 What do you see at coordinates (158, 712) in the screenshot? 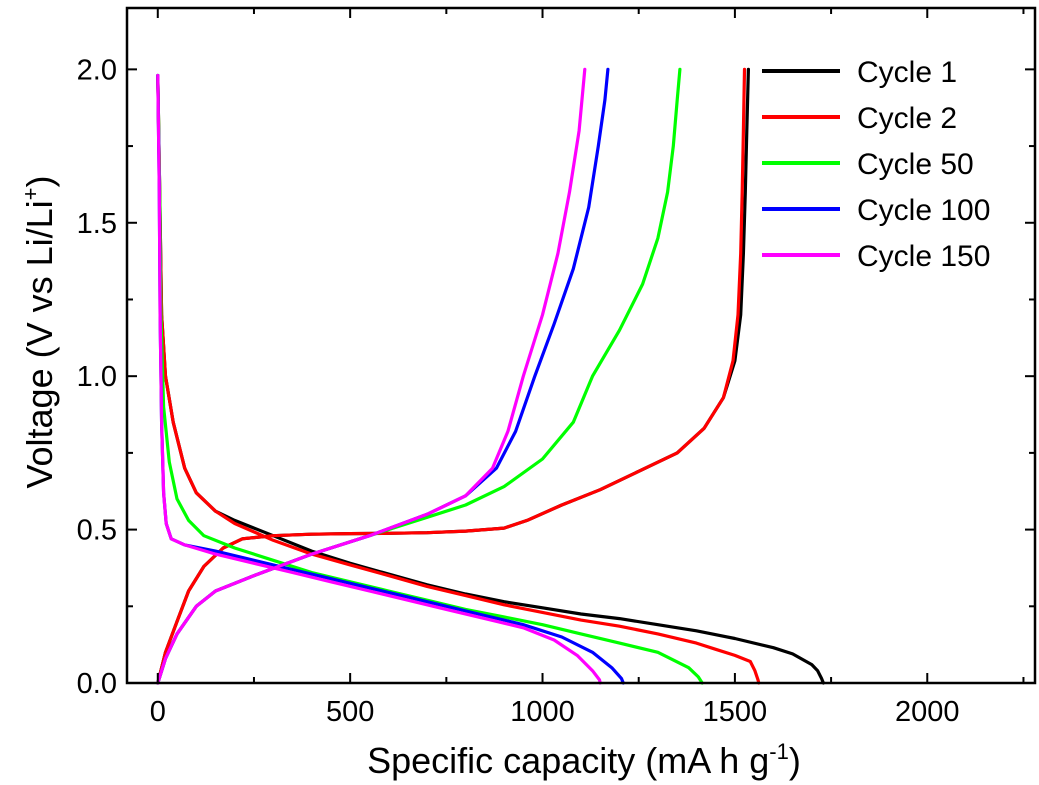
I see `x-tick-label: 0` at bounding box center [158, 712].